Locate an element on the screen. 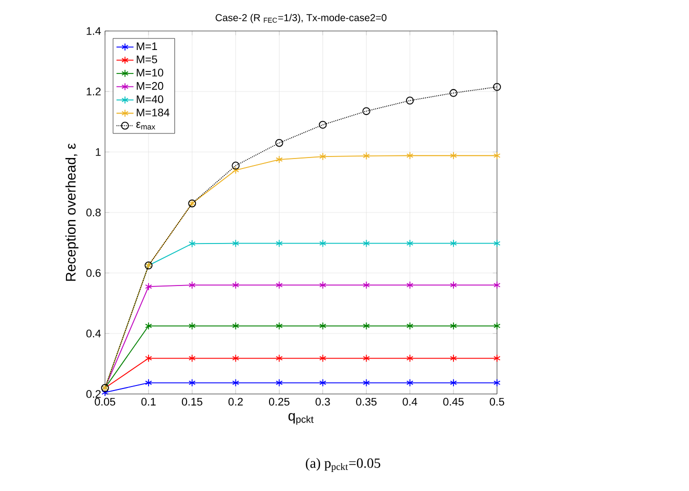  y-tick-label: 0.6 is located at coordinates (93, 273).